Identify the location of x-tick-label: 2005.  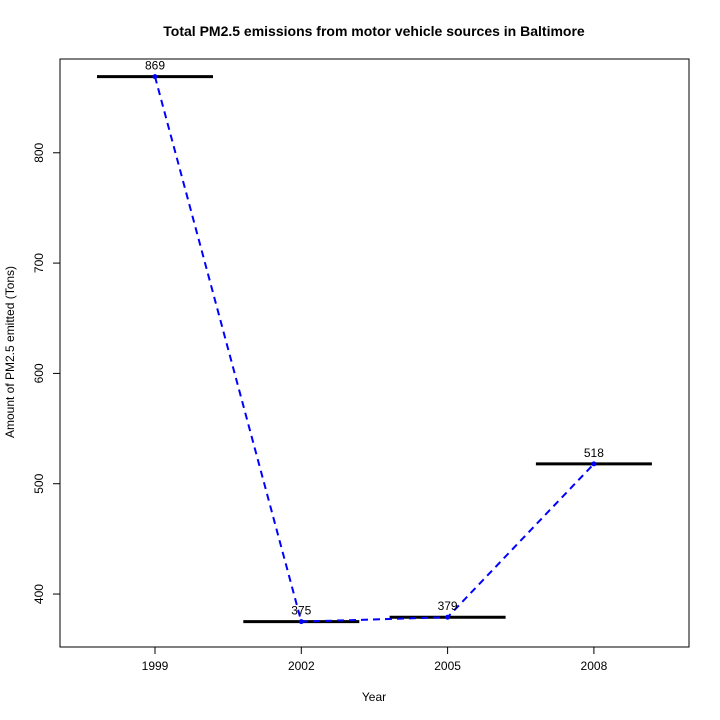
(447, 666).